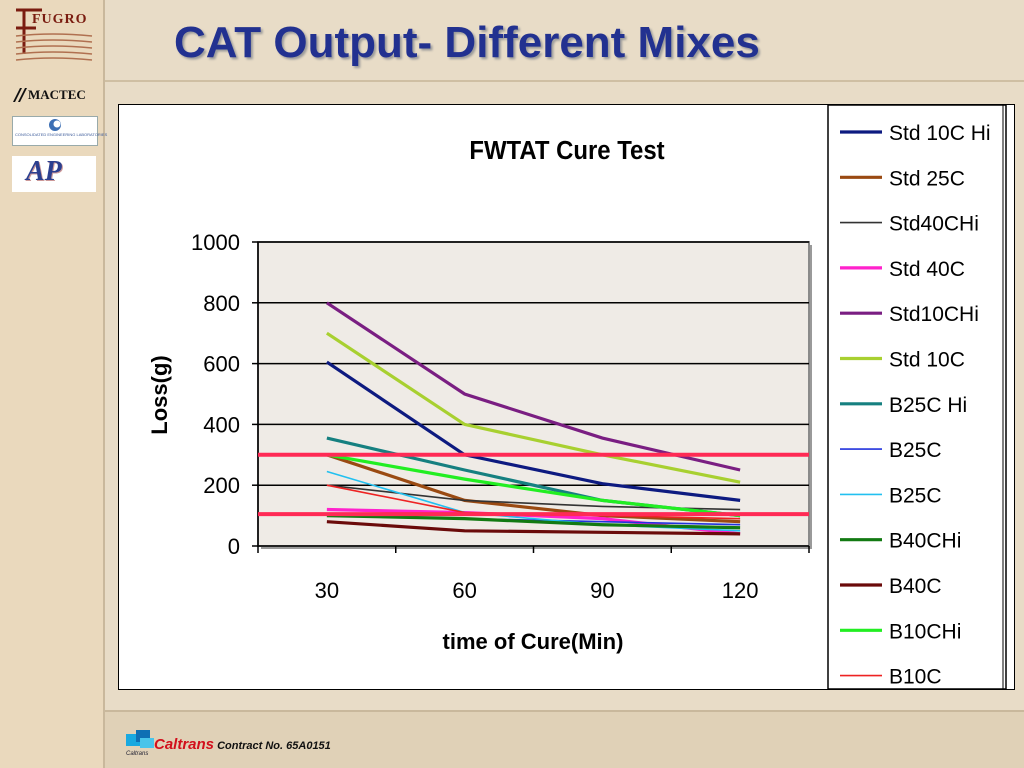  What do you see at coordinates (140, 739) in the screenshot?
I see `caltrans-logo-icon` at bounding box center [140, 739].